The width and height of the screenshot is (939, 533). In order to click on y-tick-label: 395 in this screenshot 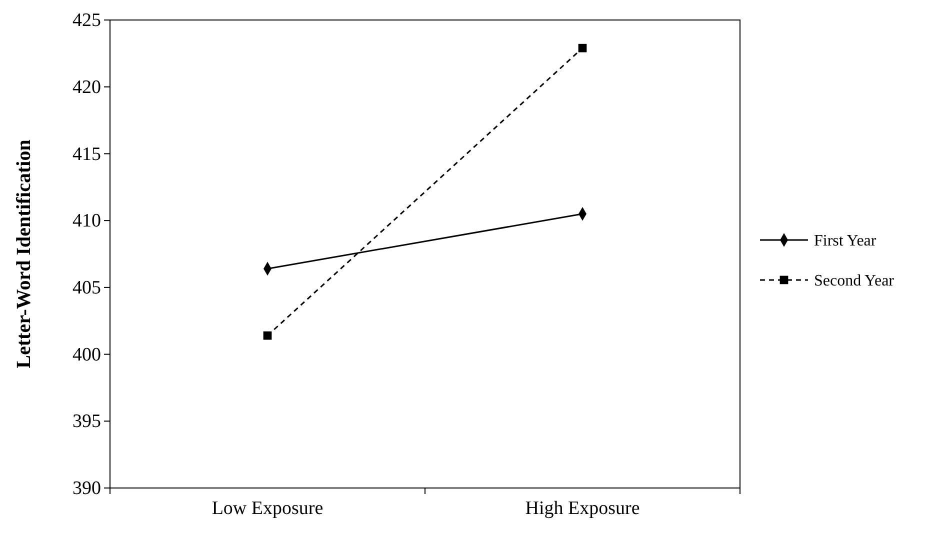, I will do `click(86, 421)`.